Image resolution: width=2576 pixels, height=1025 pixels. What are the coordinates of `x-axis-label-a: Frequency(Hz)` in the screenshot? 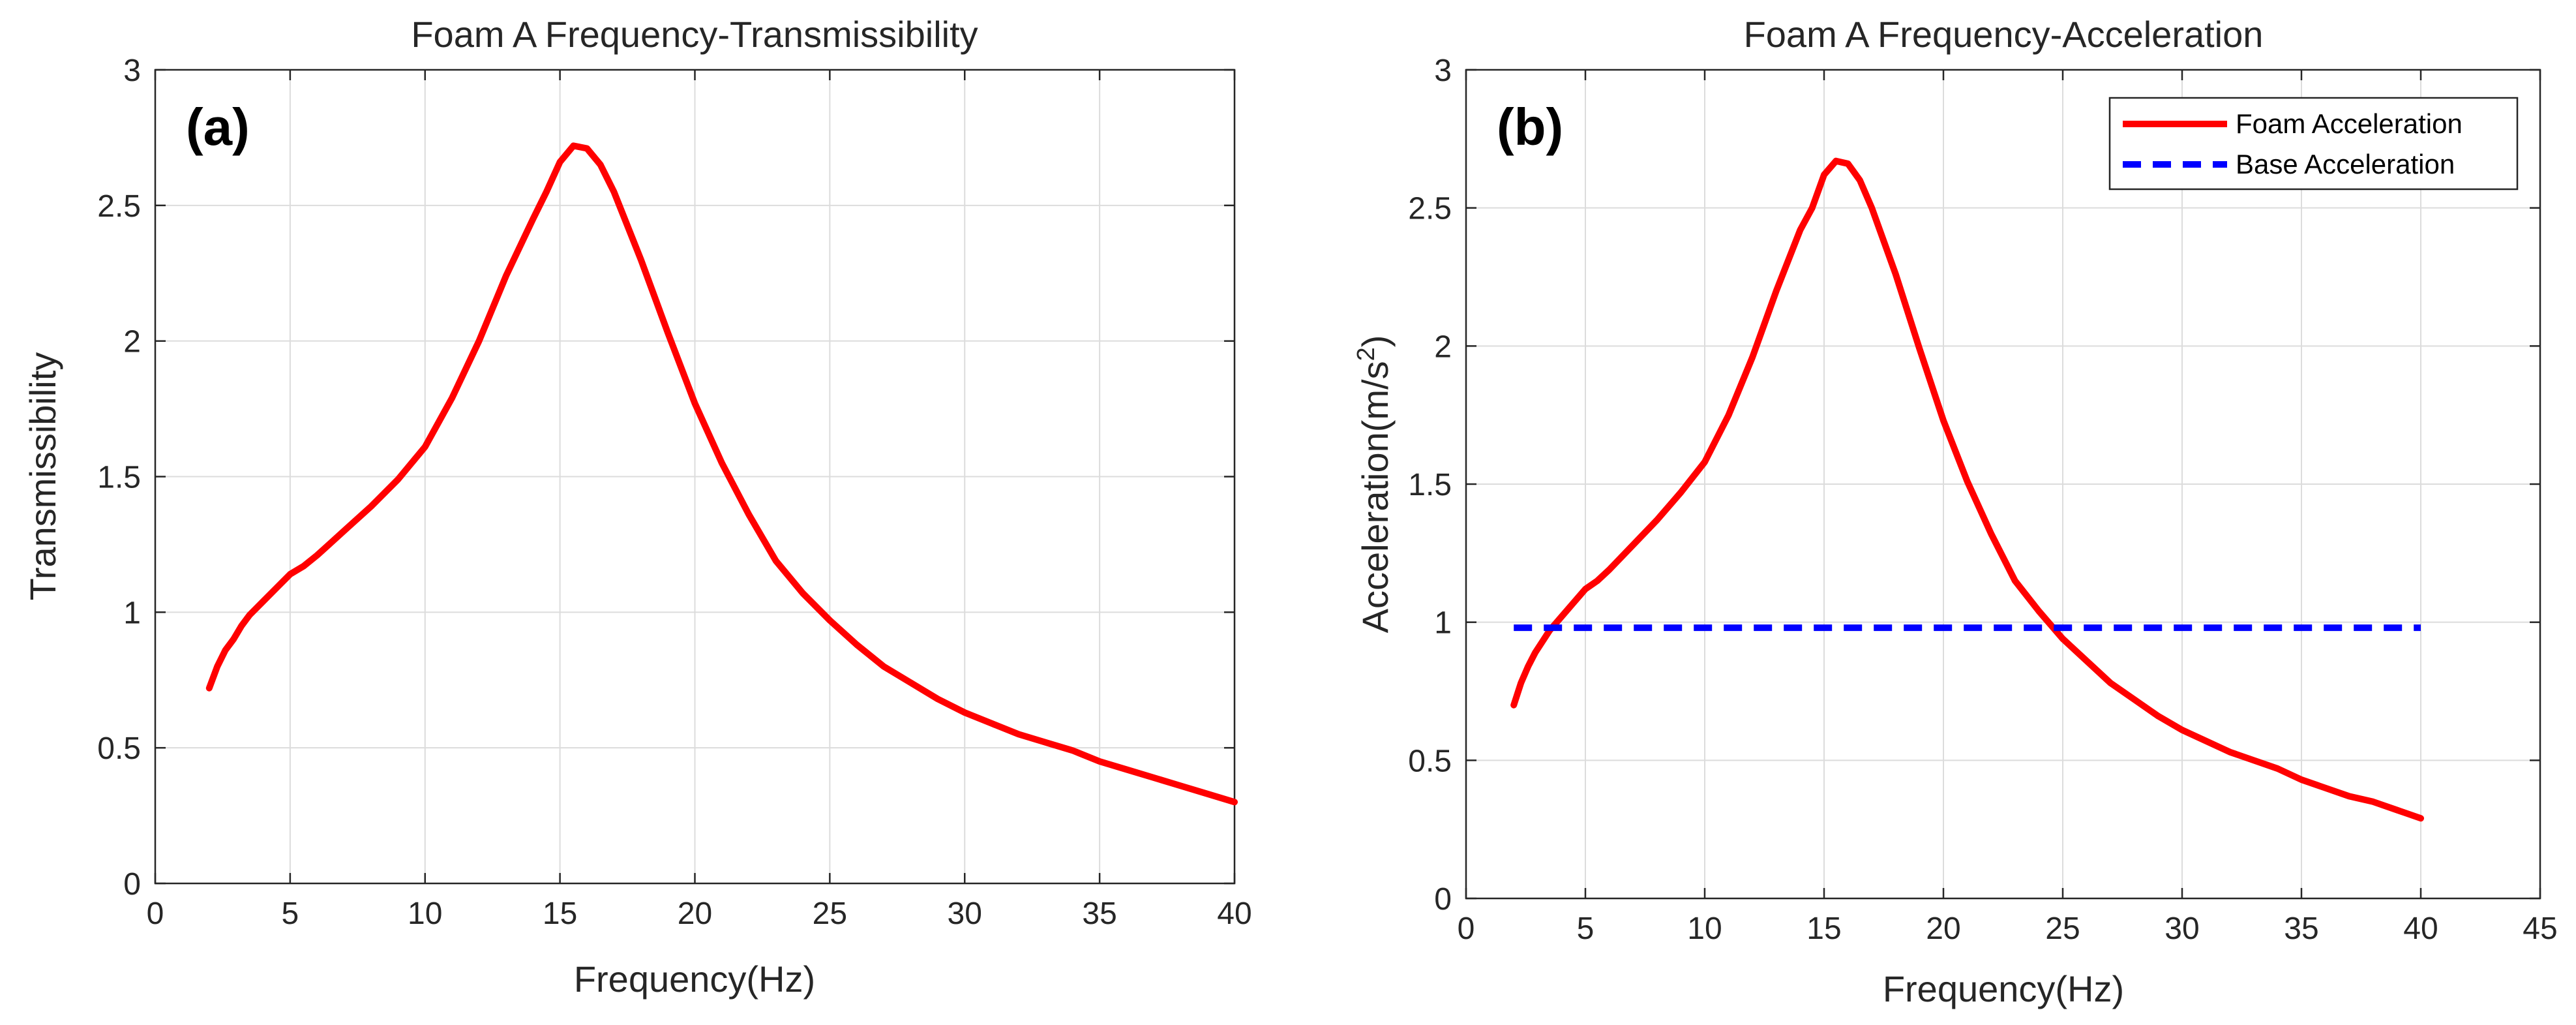 It's located at (694, 979).